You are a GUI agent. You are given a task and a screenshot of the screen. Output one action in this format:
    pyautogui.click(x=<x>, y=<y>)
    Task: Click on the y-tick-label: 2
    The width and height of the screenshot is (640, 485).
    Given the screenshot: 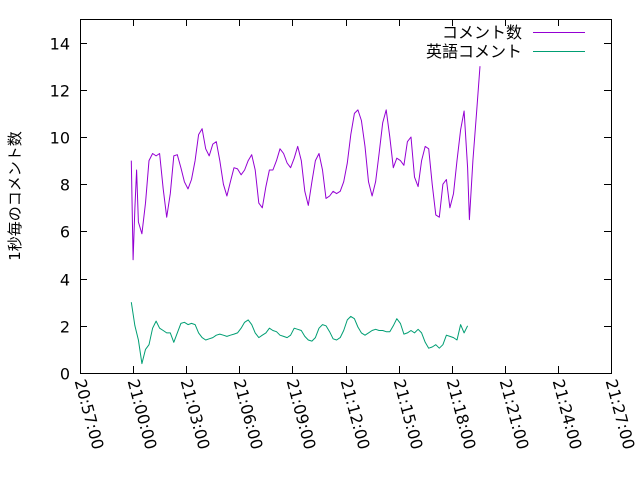 What is the action you would take?
    pyautogui.click(x=65, y=327)
    